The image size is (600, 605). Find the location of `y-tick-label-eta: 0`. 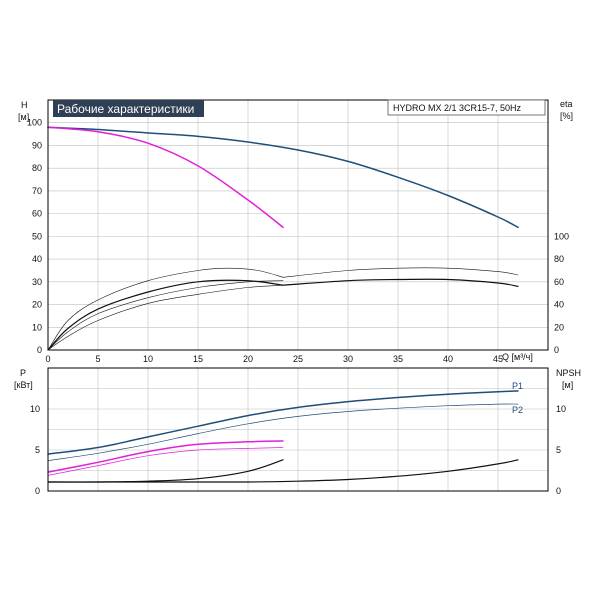

y-tick-label-eta: 0 is located at coordinates (556, 350).